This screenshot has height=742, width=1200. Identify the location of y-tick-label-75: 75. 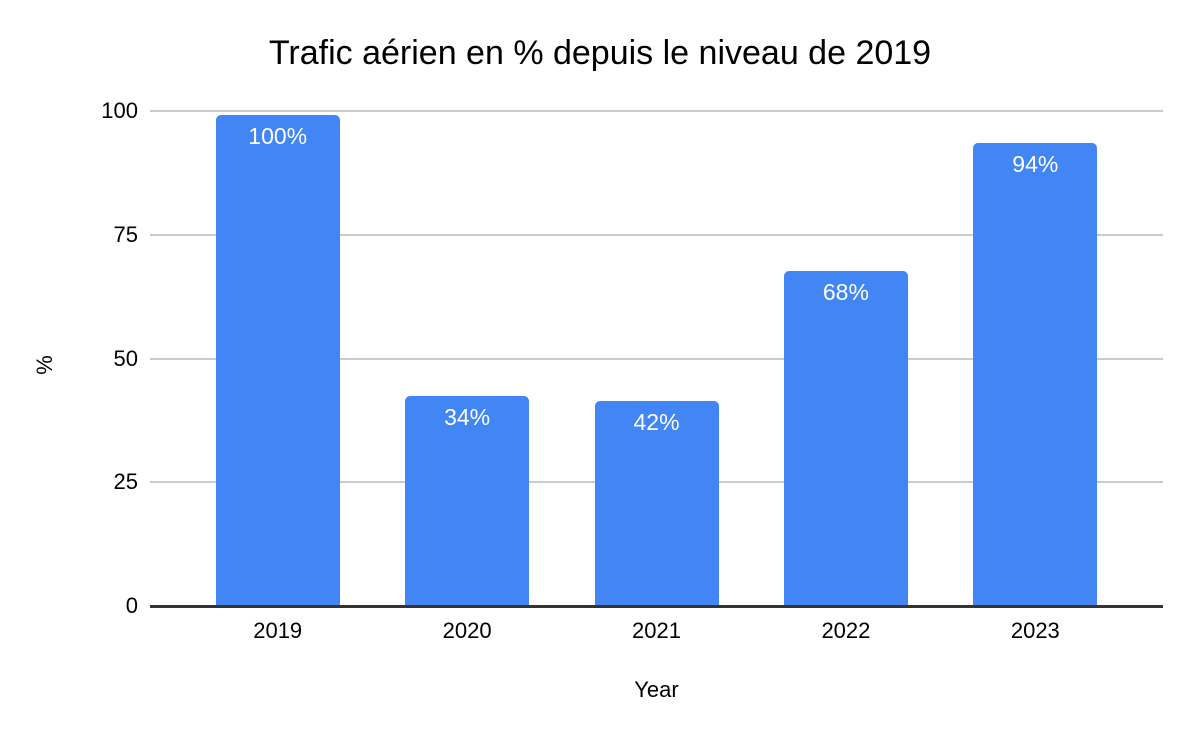
(125, 234).